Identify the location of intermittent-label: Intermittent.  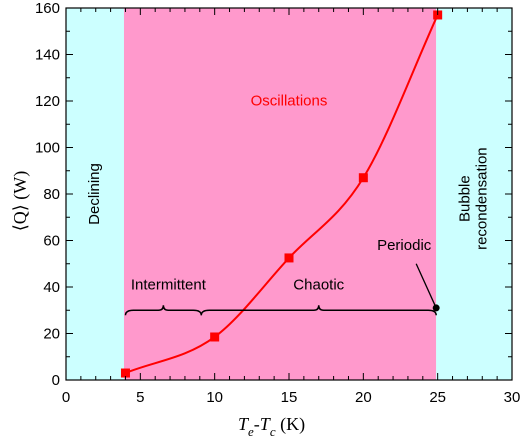
(169, 284).